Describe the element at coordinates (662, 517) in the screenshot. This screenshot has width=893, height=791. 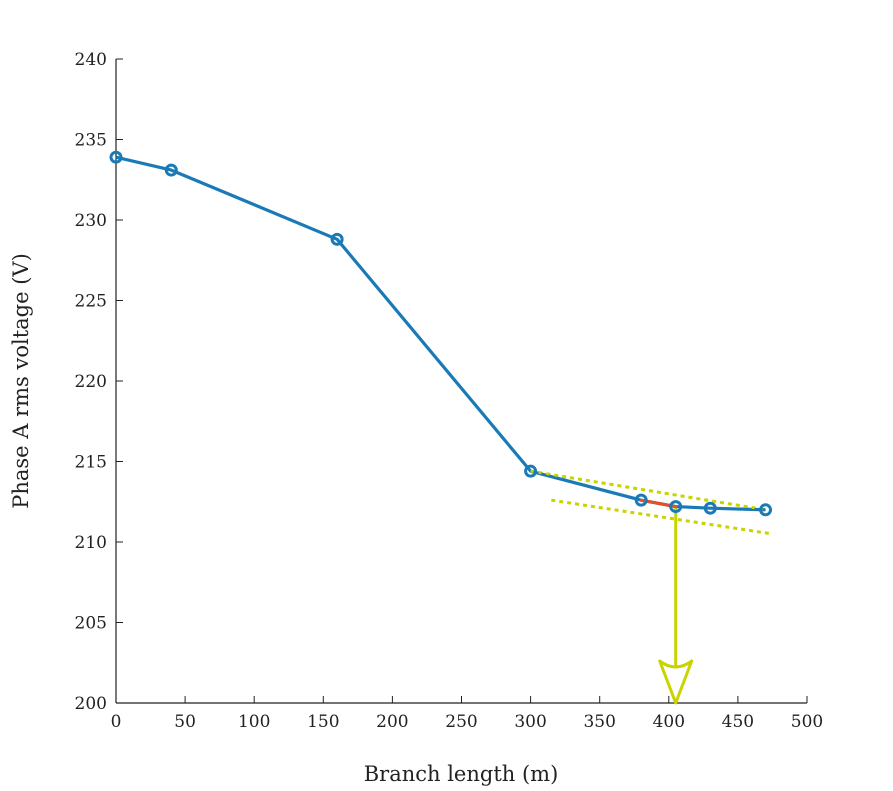
I see `tangent-line` at that location.